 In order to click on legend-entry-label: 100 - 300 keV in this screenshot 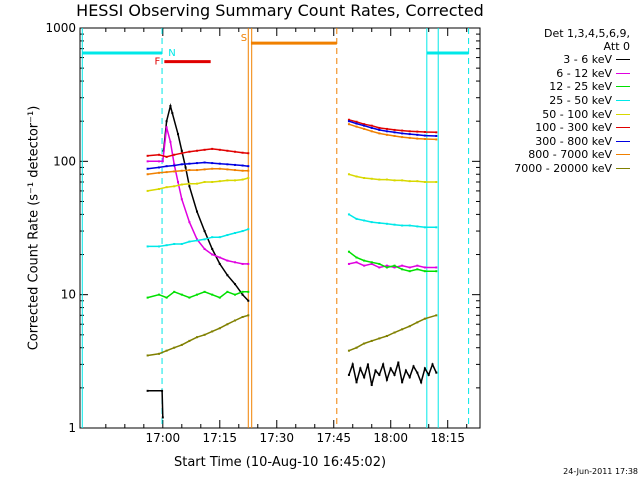, I will do `click(573, 128)`.